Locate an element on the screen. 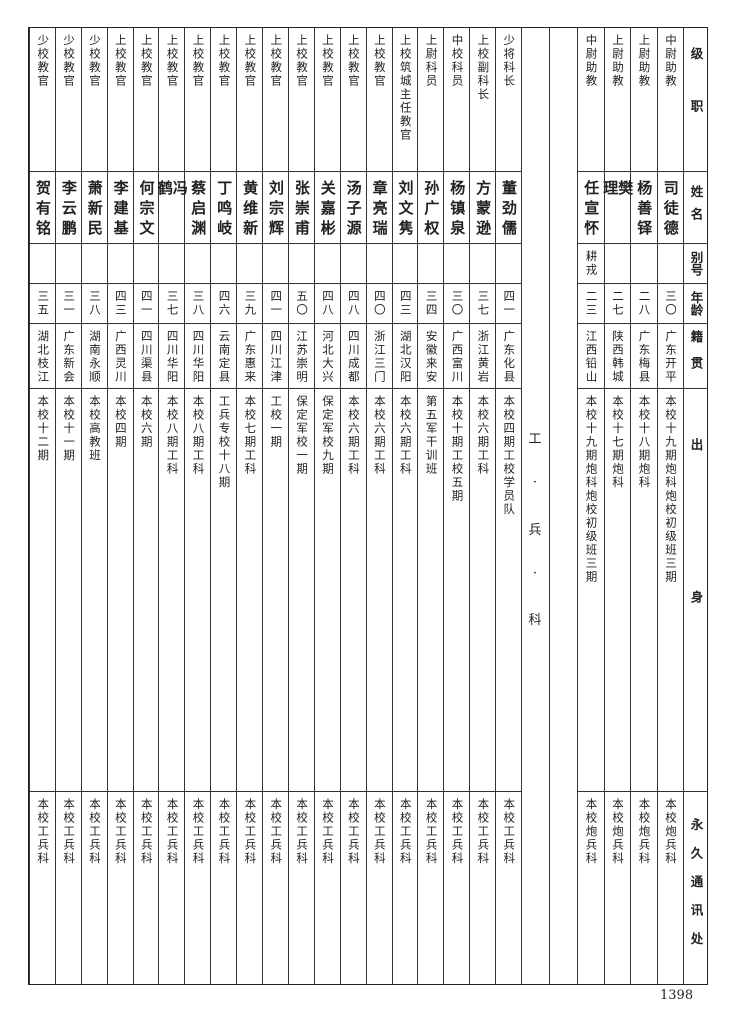 The image size is (732, 1024). cell-native: 湖北枝江 is located at coordinates (42, 355).